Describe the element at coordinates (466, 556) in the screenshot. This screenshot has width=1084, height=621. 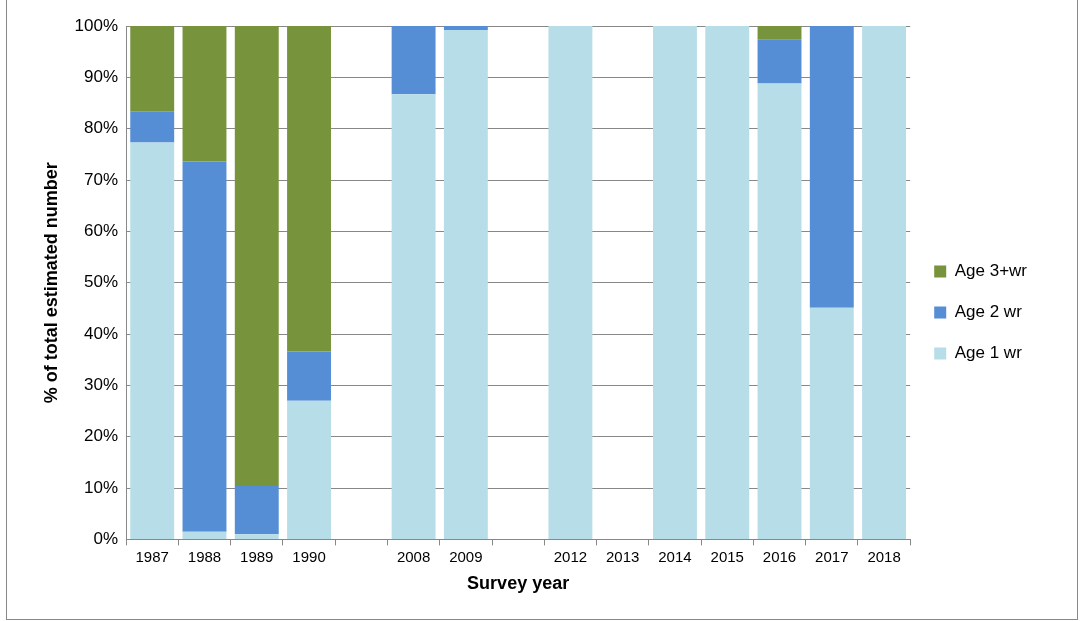
I see `x-tick-label: 2009` at that location.